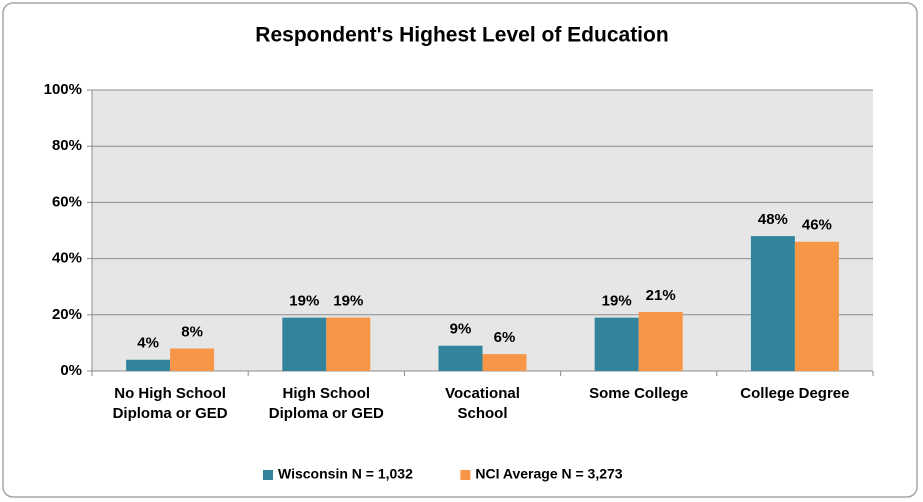  What do you see at coordinates (170, 403) in the screenshot?
I see `x-tick-label: No High School Diploma or GED` at bounding box center [170, 403].